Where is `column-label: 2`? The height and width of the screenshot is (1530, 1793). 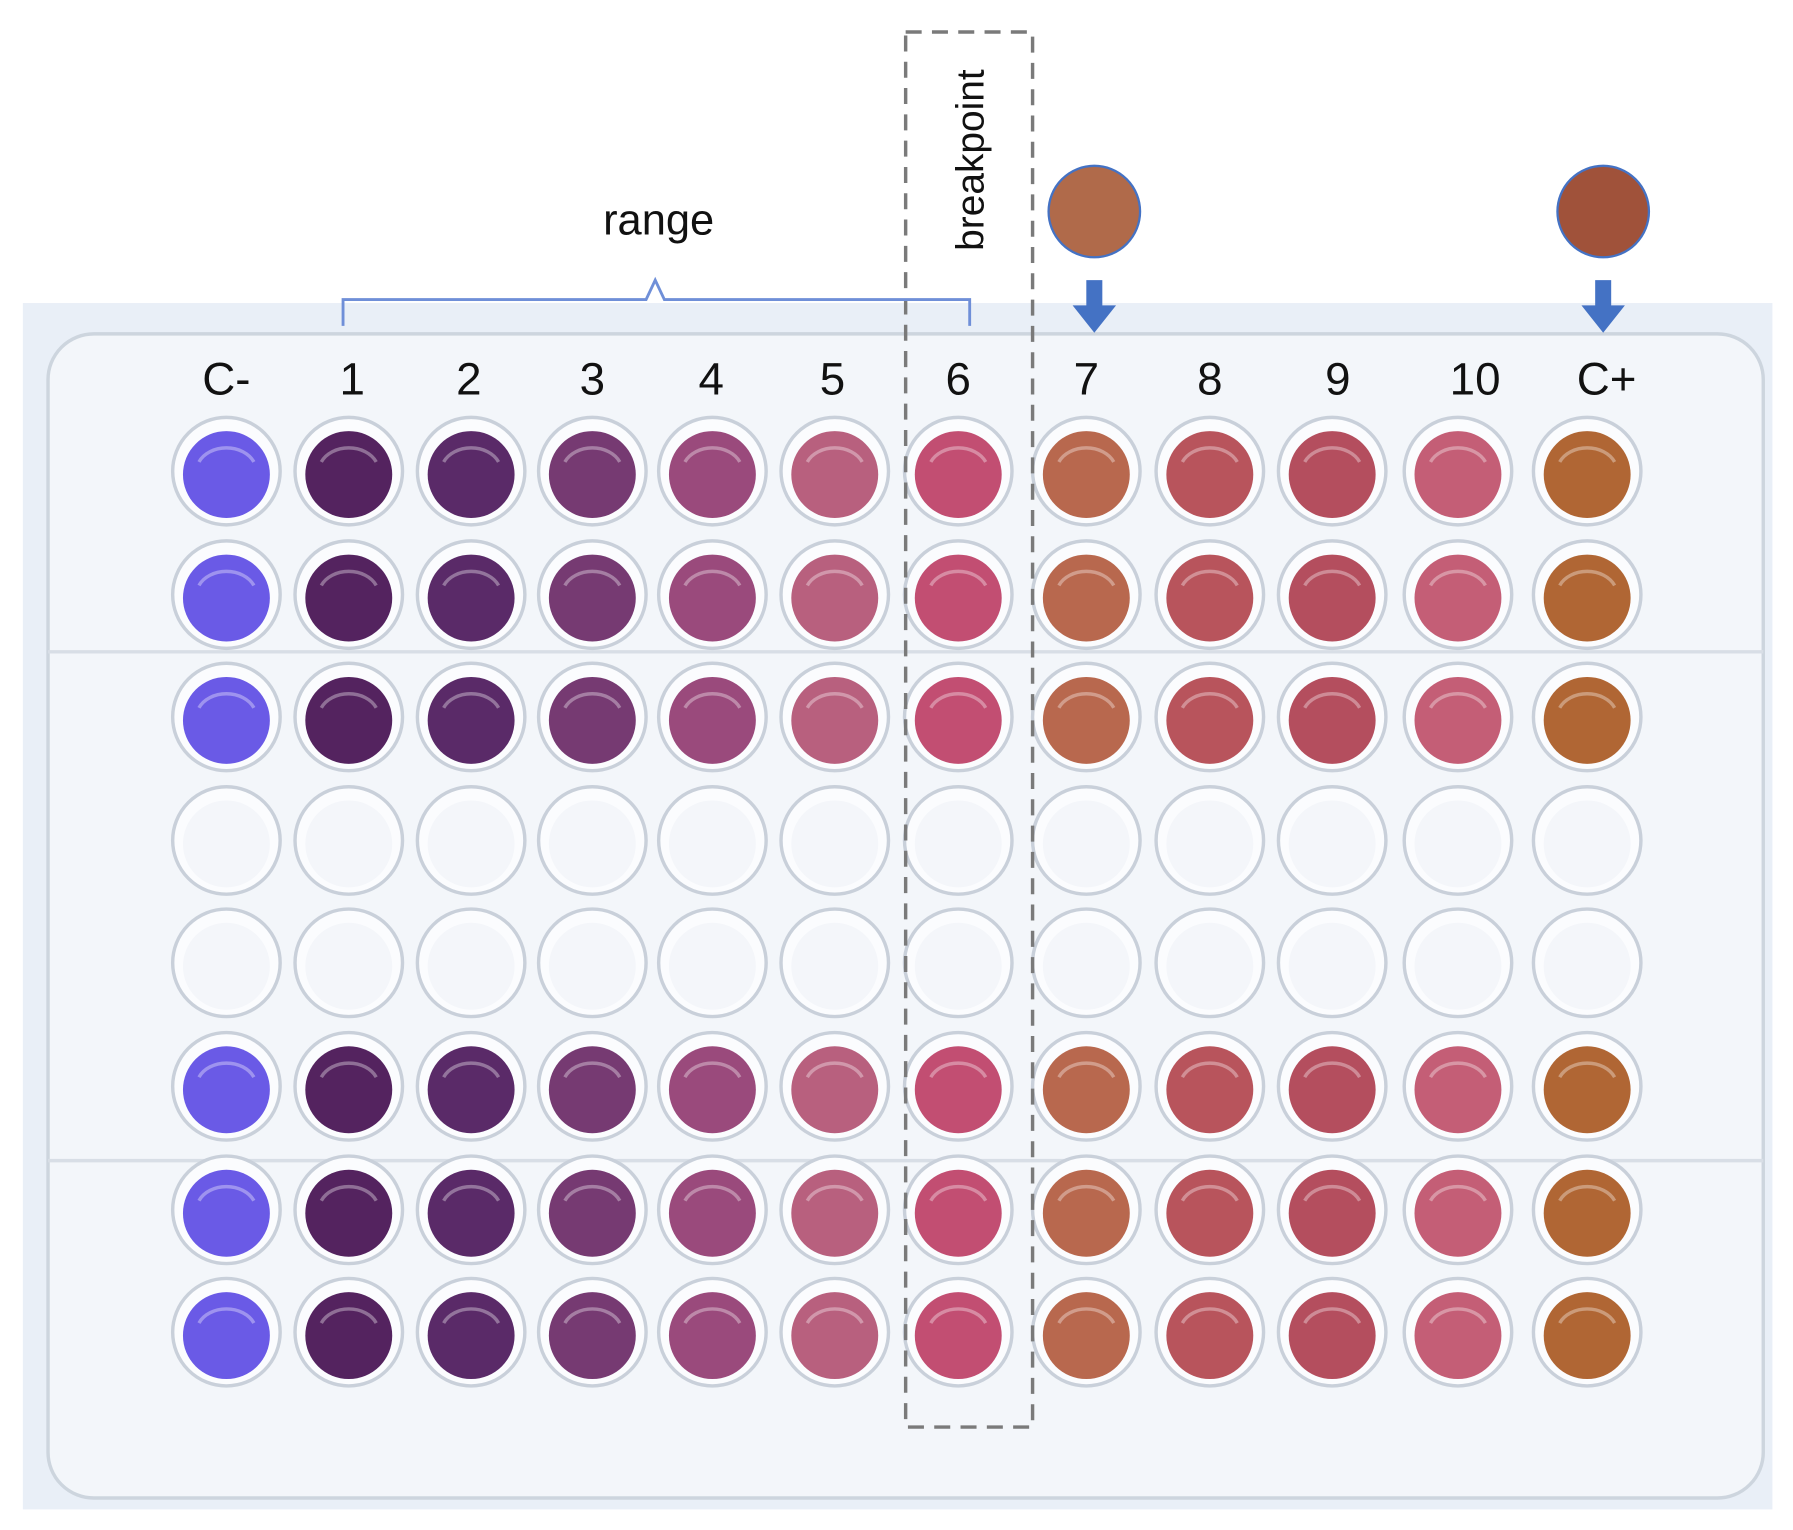 column-label: 2 is located at coordinates (468, 379).